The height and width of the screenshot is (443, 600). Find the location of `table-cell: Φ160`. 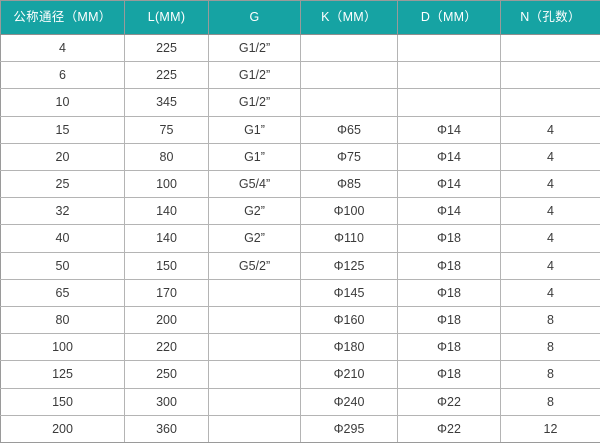

table-cell: Φ160 is located at coordinates (349, 320).